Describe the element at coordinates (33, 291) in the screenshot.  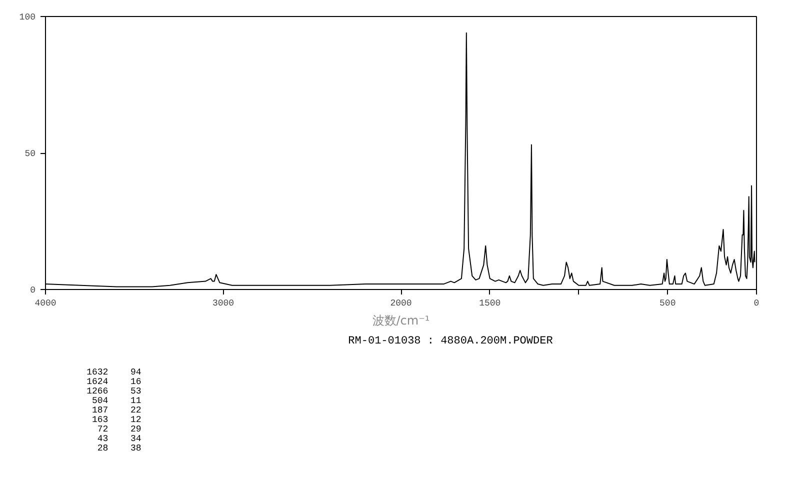
I see `y-tick-label: 0` at that location.